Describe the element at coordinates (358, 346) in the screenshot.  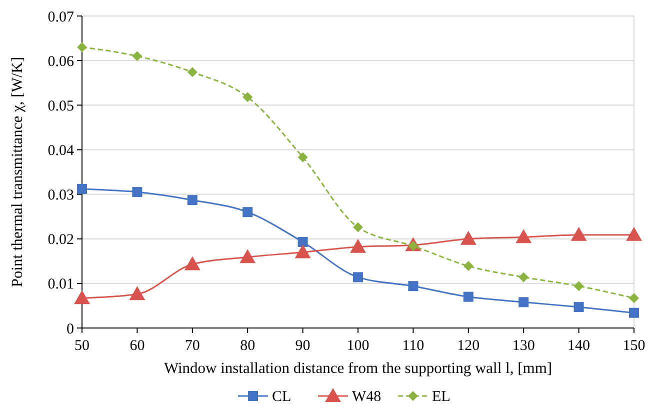
I see `x-tick-label: 100` at that location.